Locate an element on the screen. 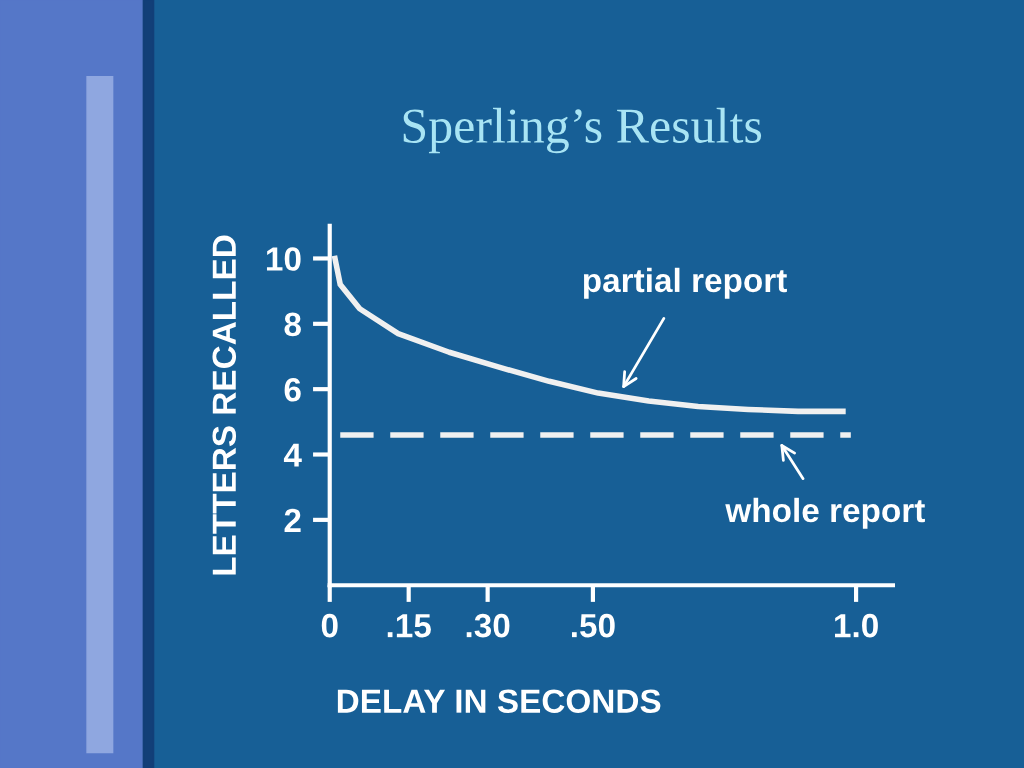 This screenshot has width=1024, height=768. y-tick-label: 4 is located at coordinates (292, 455).